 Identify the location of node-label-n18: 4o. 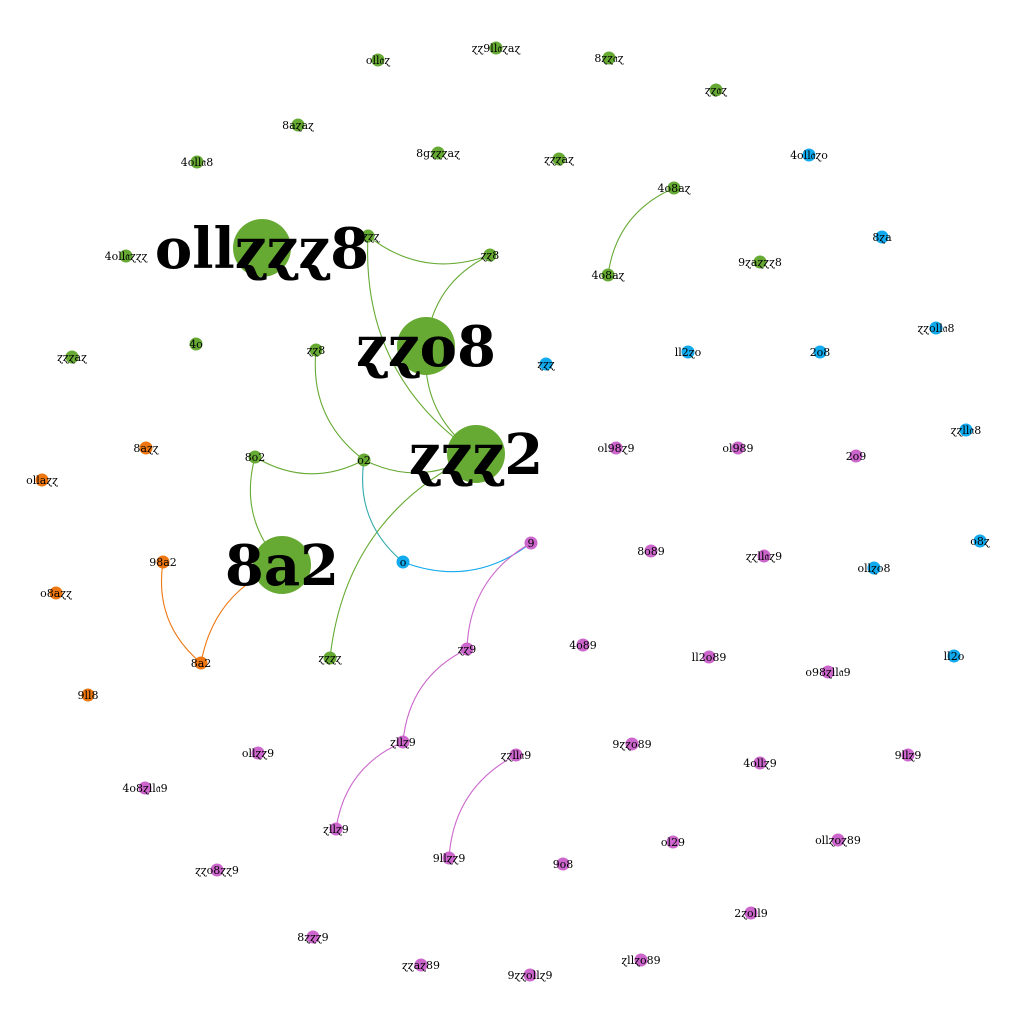
(196, 344).